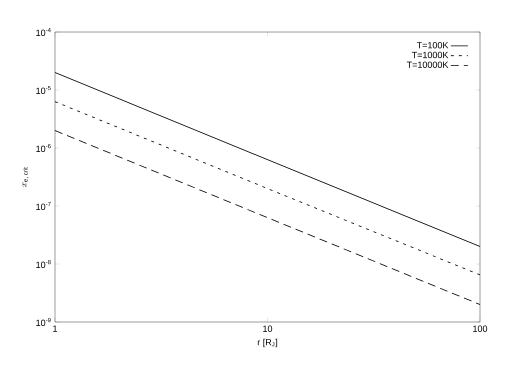 This screenshot has width=525, height=367. I want to click on y-tick-label: 10$^{-5}$, so click(43, 90).